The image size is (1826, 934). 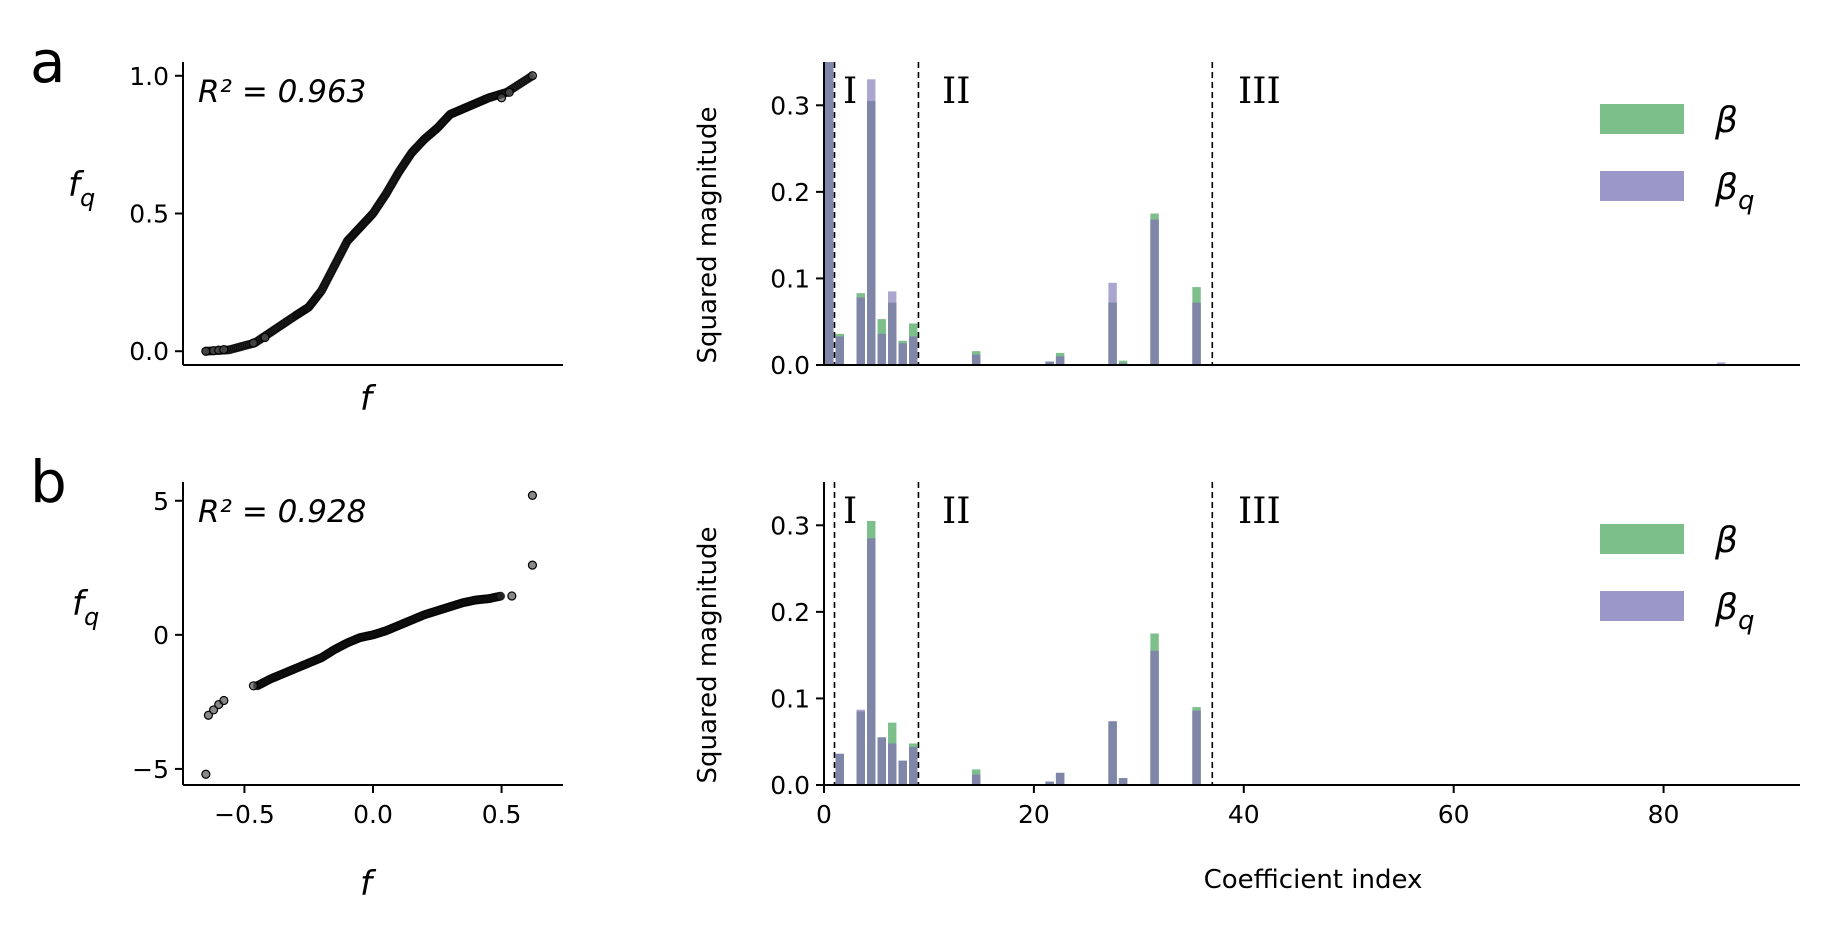 I want to click on r2-label-a: R² = 0.963, so click(x=282, y=92).